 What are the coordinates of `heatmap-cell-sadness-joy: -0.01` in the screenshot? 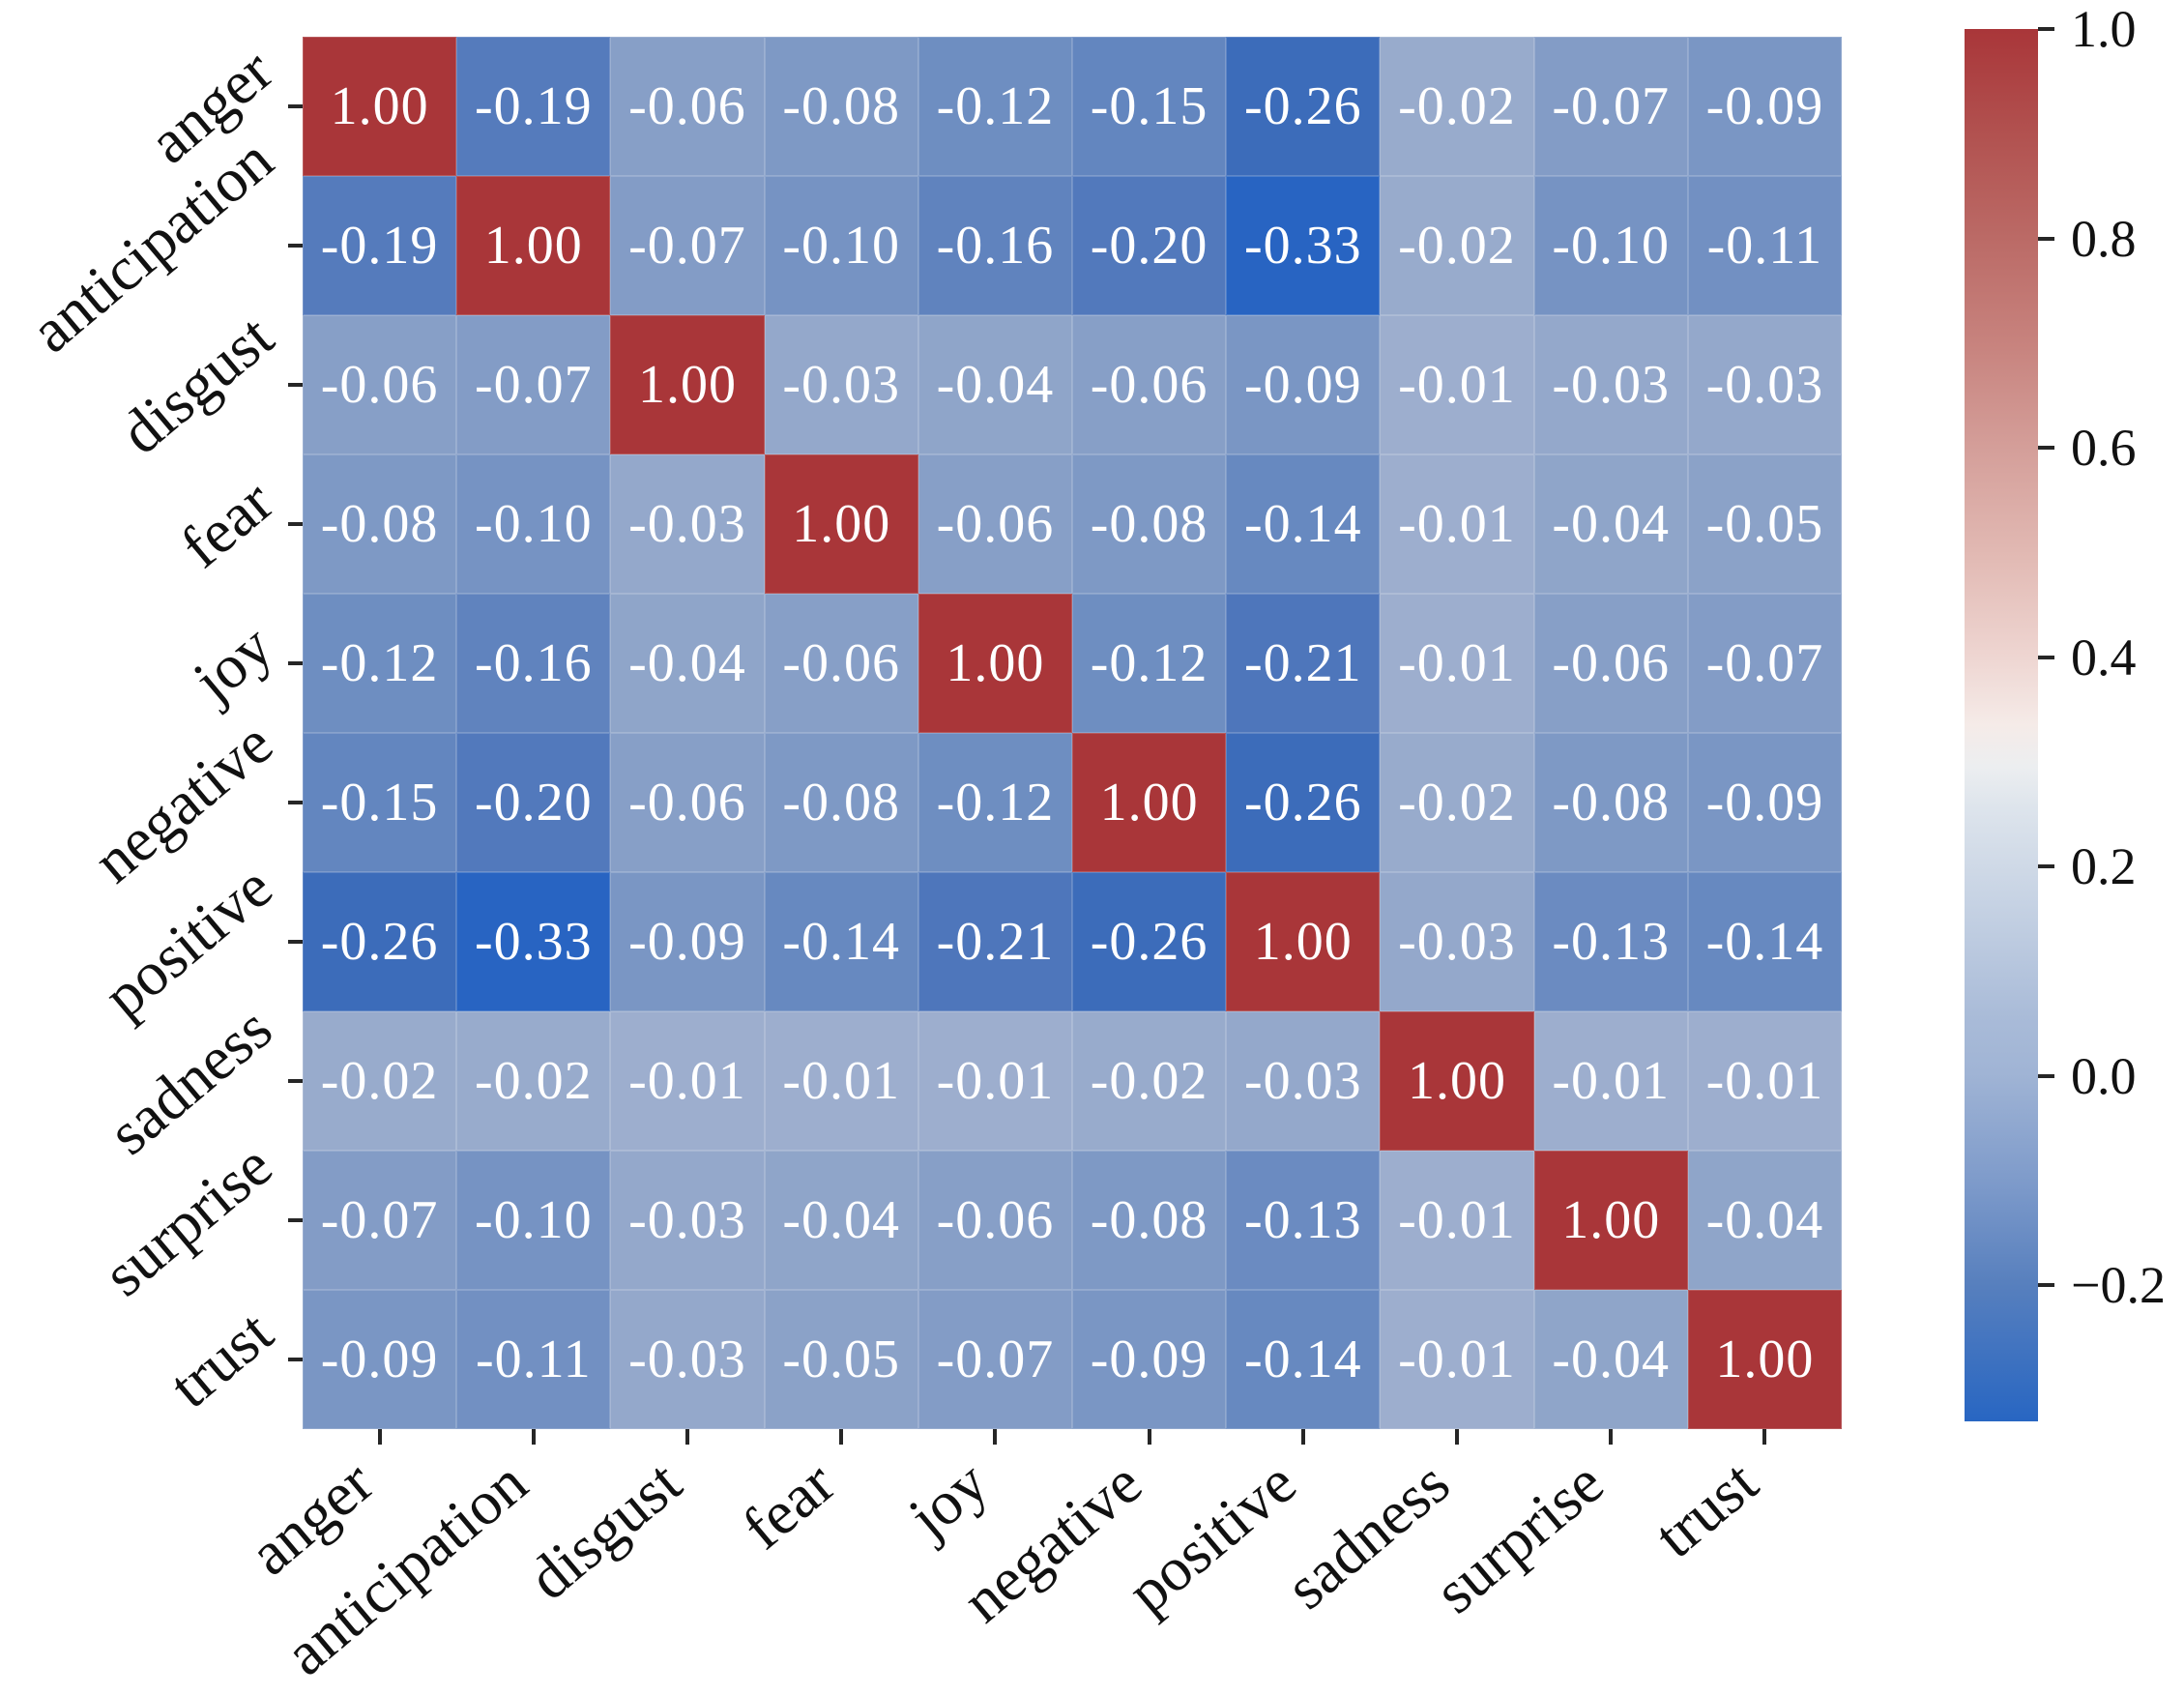 It's located at (995, 1081).